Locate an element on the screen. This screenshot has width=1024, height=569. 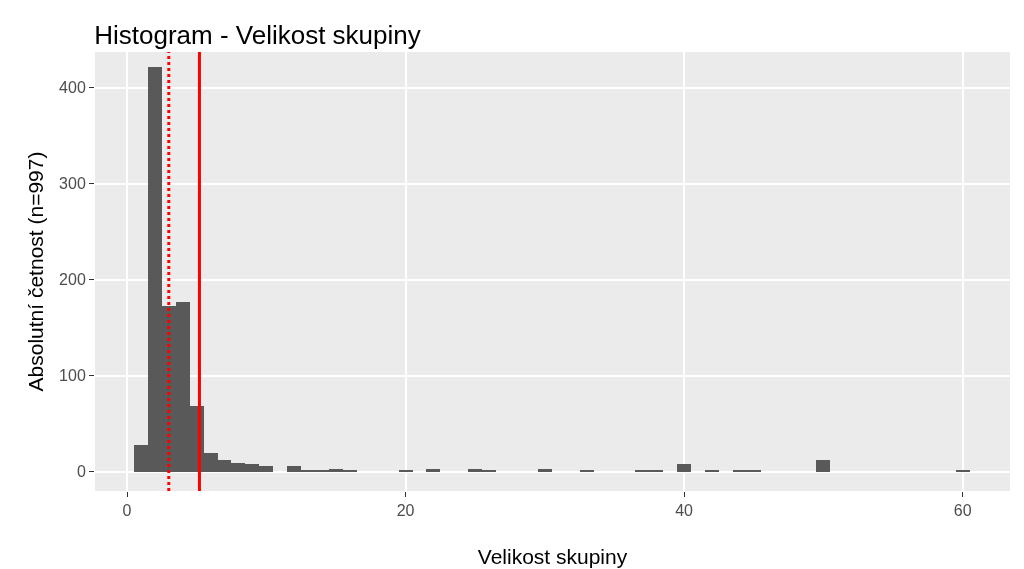
y-tick-label: 400 is located at coordinates (72, 88).